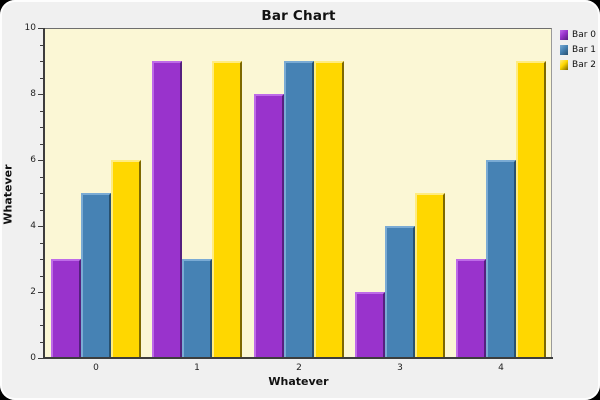 This screenshot has width=600, height=400. Describe the element at coordinates (8, 194) in the screenshot. I see `y-axis-title: Whatever` at that location.